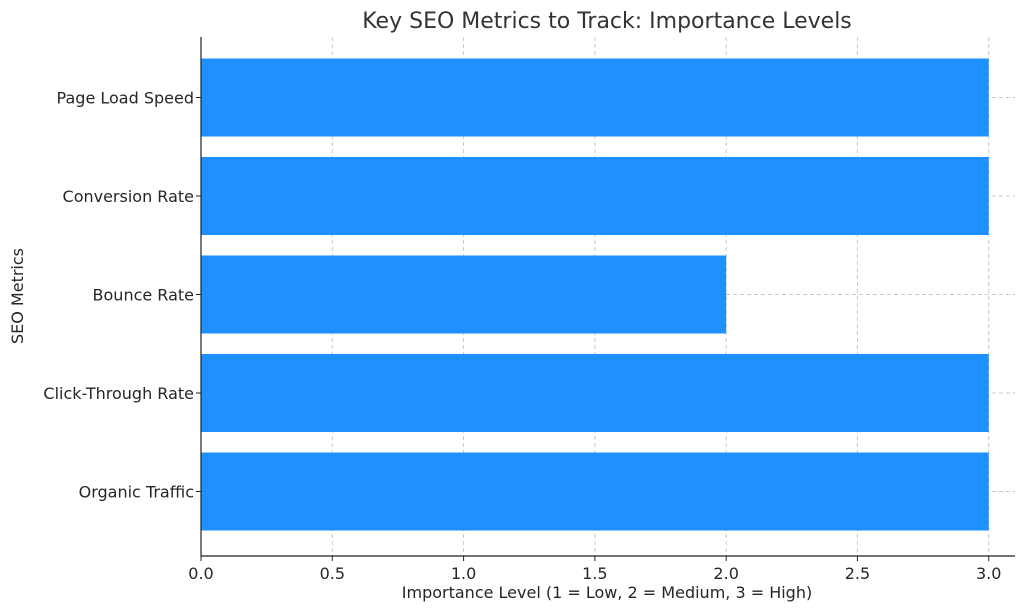 Image resolution: width=1024 pixels, height=611 pixels. Describe the element at coordinates (136, 492) in the screenshot. I see `y-tick-label: Organic Traffic` at that location.